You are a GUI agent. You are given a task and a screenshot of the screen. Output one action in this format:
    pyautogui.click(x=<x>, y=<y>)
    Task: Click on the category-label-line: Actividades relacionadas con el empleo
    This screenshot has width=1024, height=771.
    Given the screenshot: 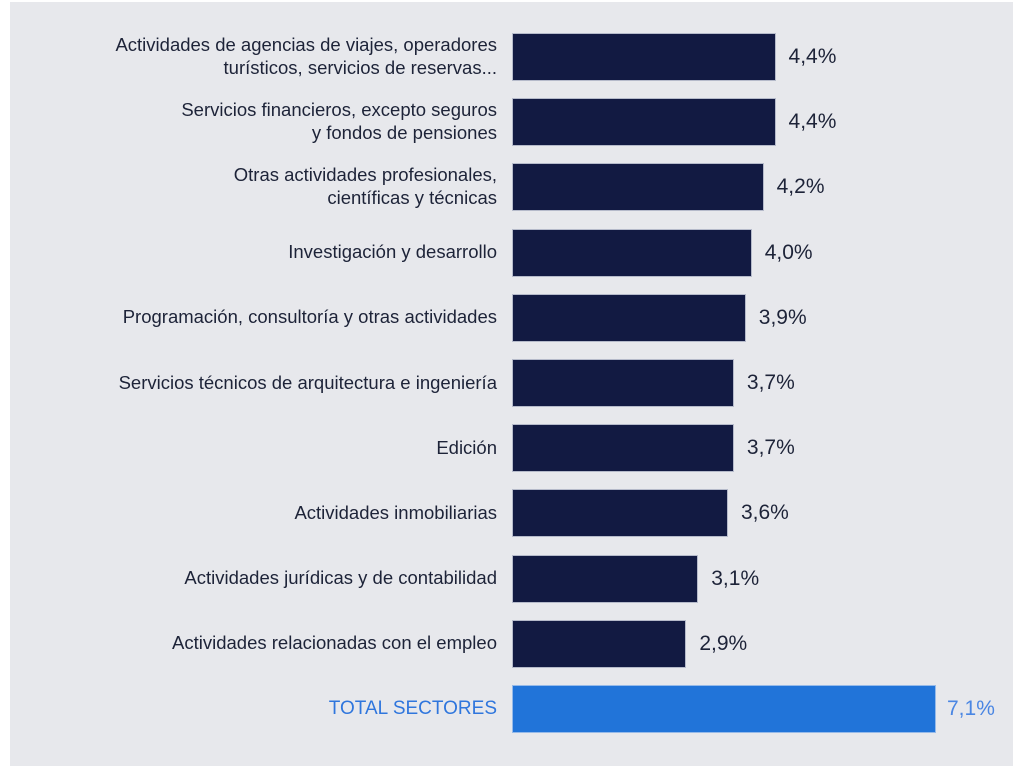 What is the action you would take?
    pyautogui.click(x=334, y=643)
    